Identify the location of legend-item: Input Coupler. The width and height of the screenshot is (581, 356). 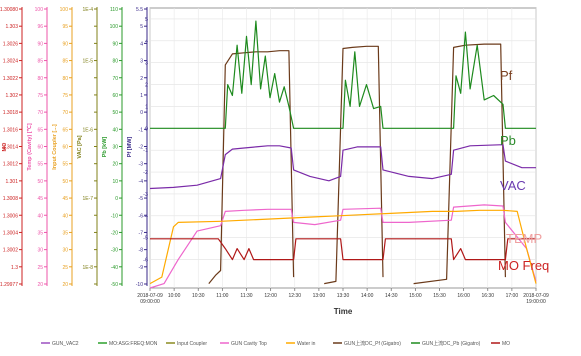
(186, 344).